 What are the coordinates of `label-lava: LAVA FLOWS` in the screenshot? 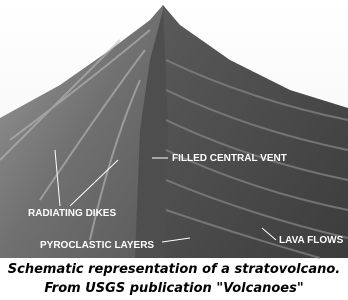 It's located at (311, 240).